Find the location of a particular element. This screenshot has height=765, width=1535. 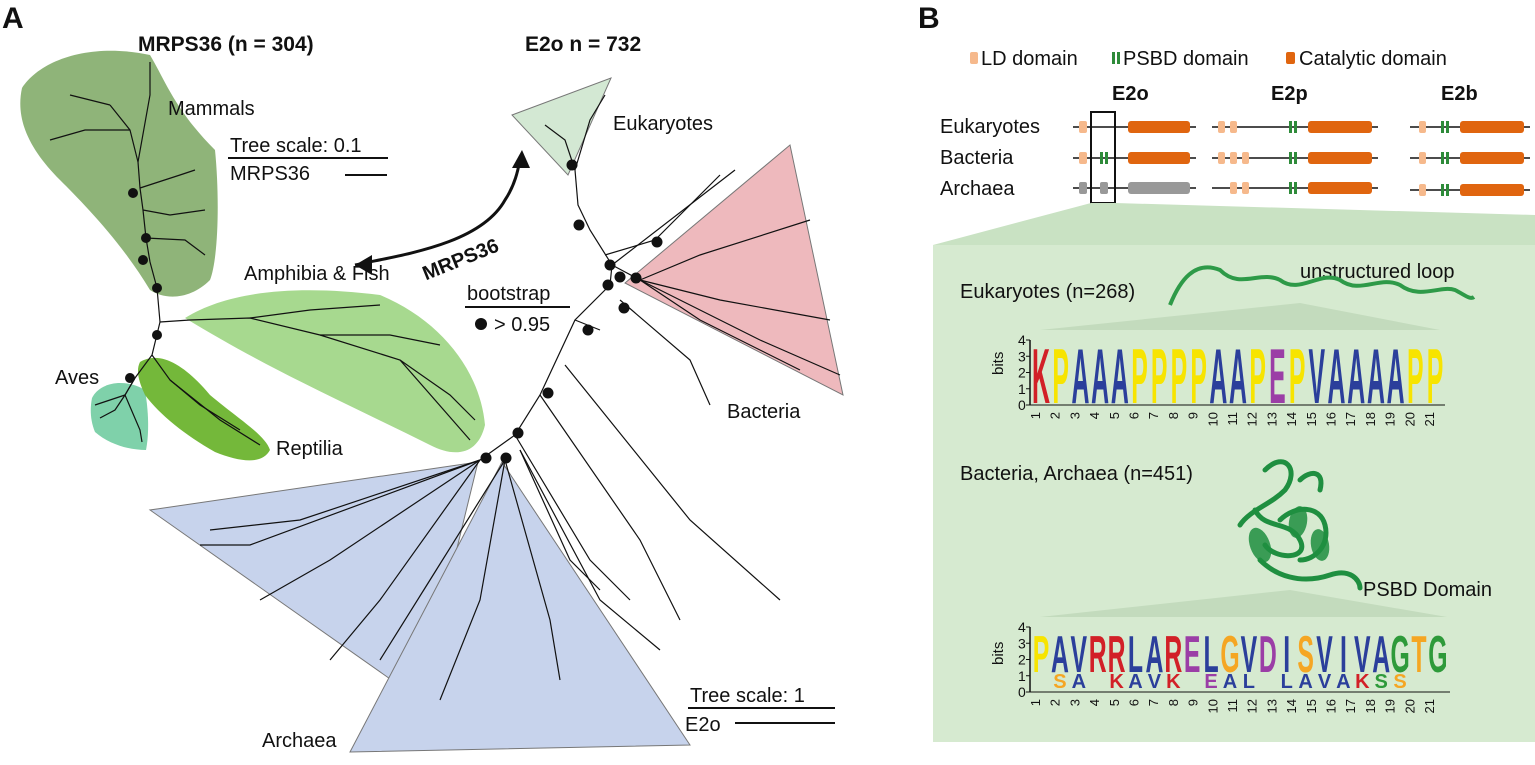

bac-letter-21: T is located at coordinates (1418, 654).